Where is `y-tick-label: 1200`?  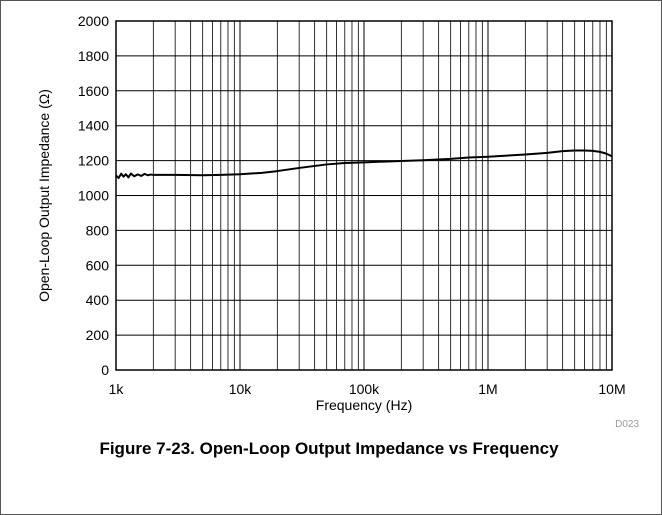 y-tick-label: 1200 is located at coordinates (93, 161).